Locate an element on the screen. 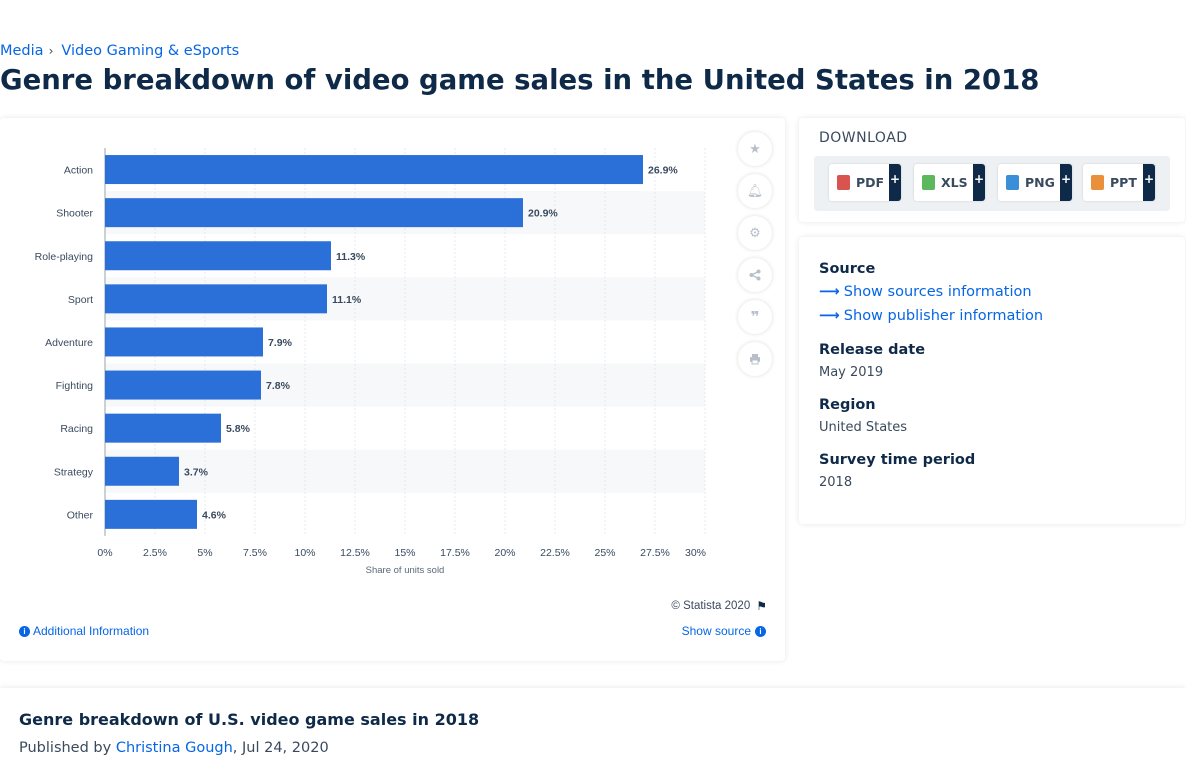 The width and height of the screenshot is (1186, 760). bar-role-playing is located at coordinates (218, 256).